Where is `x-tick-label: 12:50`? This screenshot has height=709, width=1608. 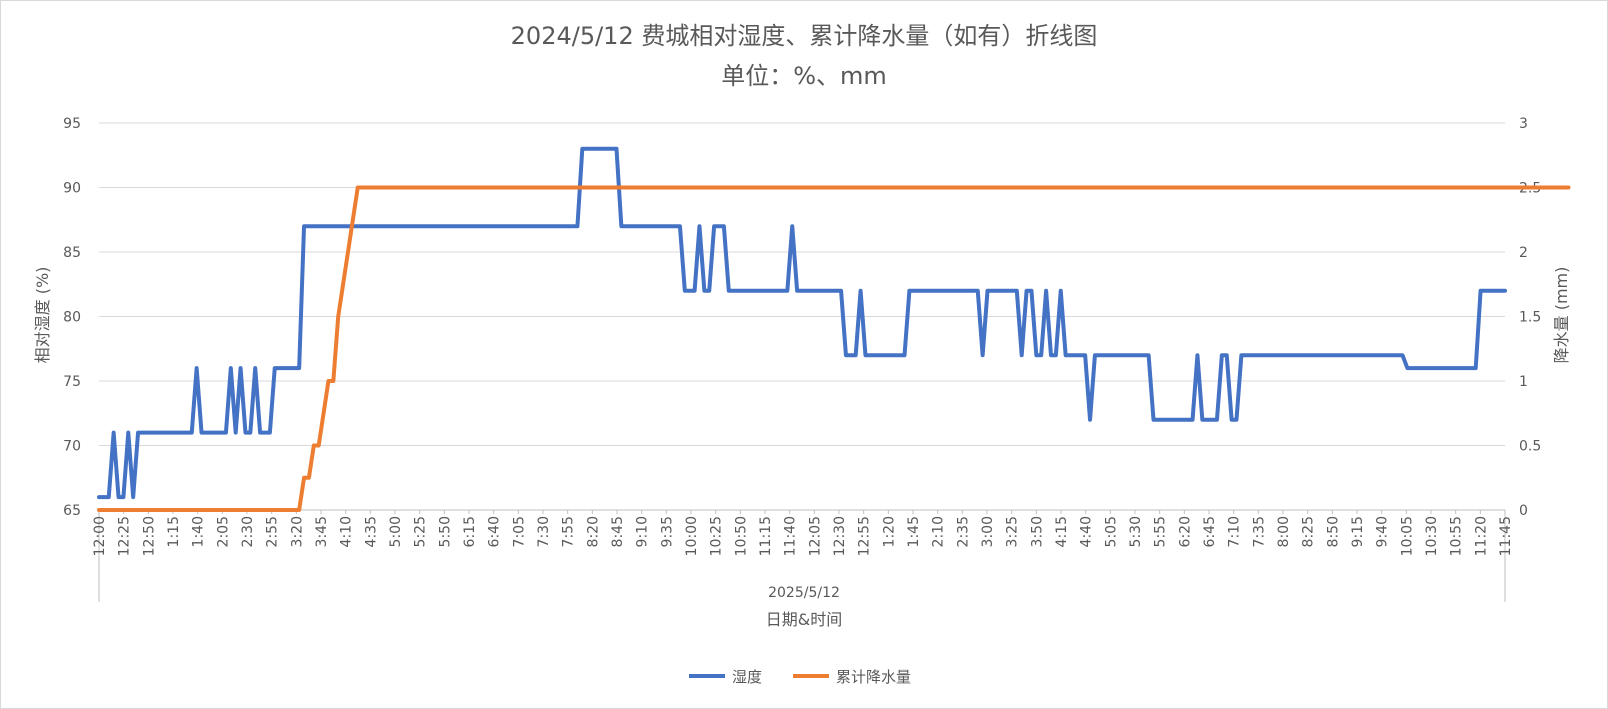
x-tick-label: 12:50 is located at coordinates (149, 536).